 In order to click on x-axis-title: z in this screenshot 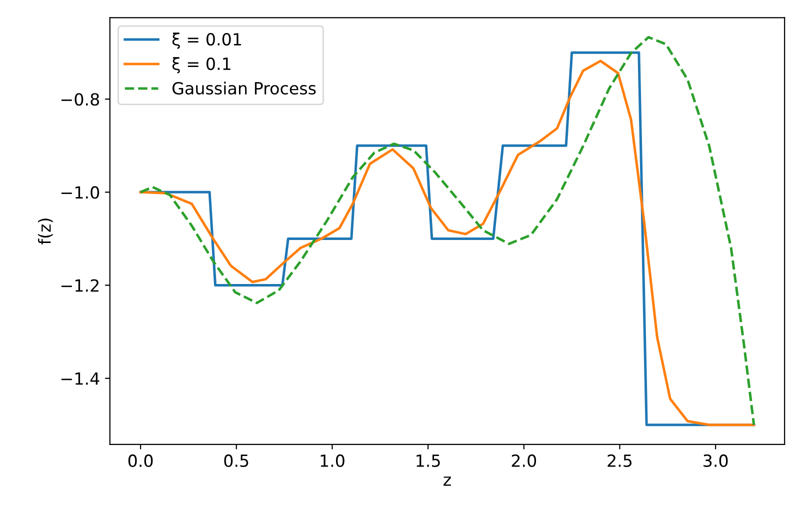, I will do `click(447, 481)`.